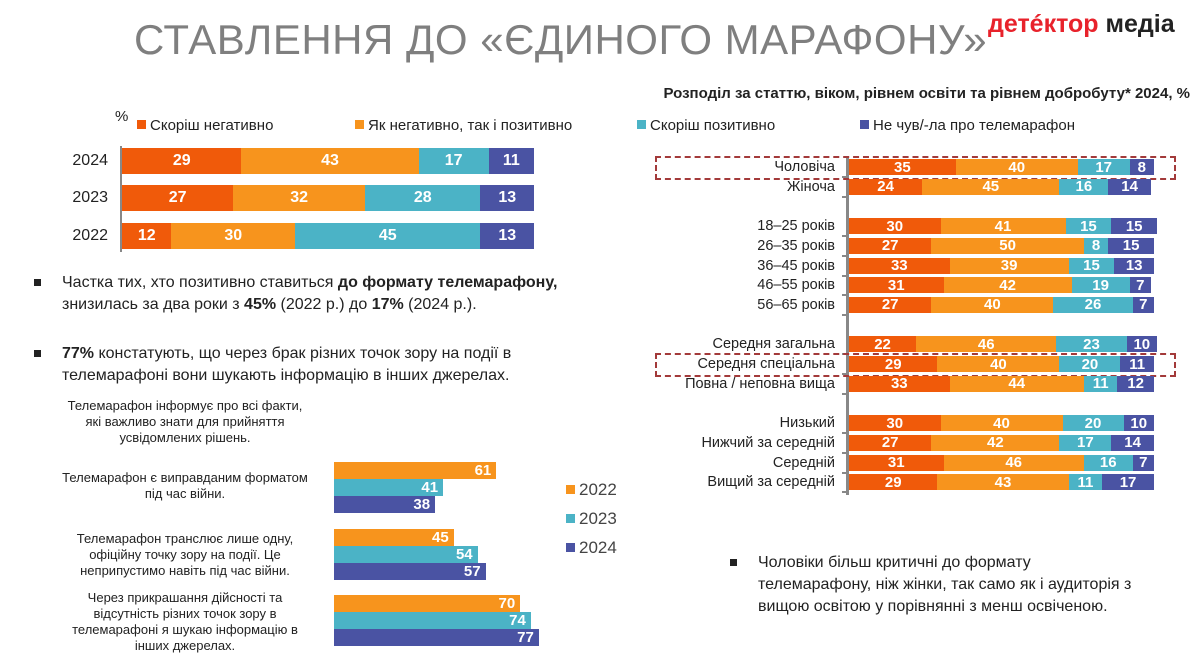 This screenshot has height=655, width=1198. What do you see at coordinates (1016, 383) in the screenshot?
I see `bar-segment: 44` at bounding box center [1016, 383].